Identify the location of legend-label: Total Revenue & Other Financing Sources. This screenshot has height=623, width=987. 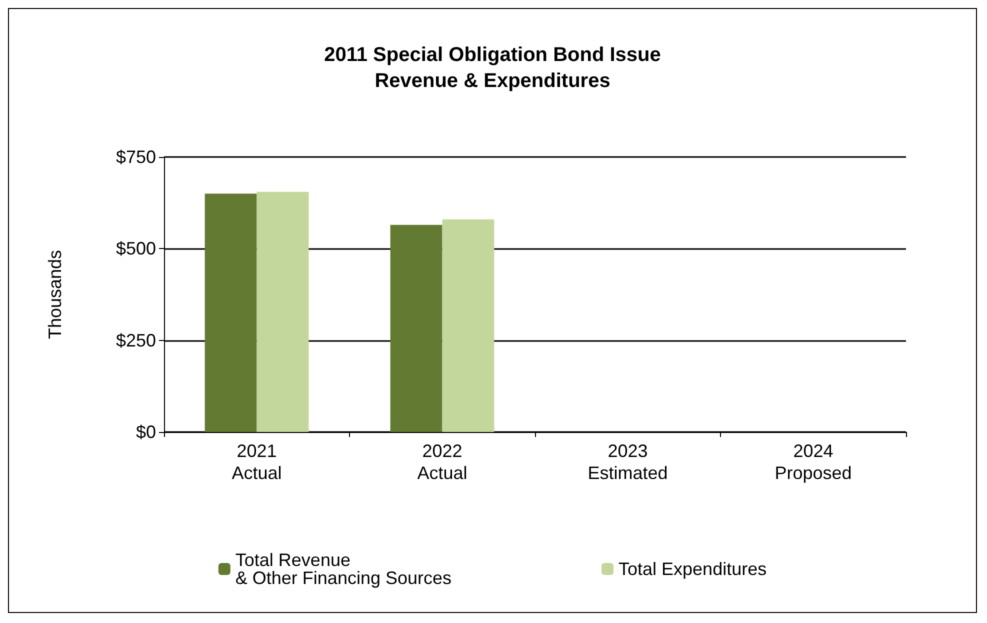
(343, 569).